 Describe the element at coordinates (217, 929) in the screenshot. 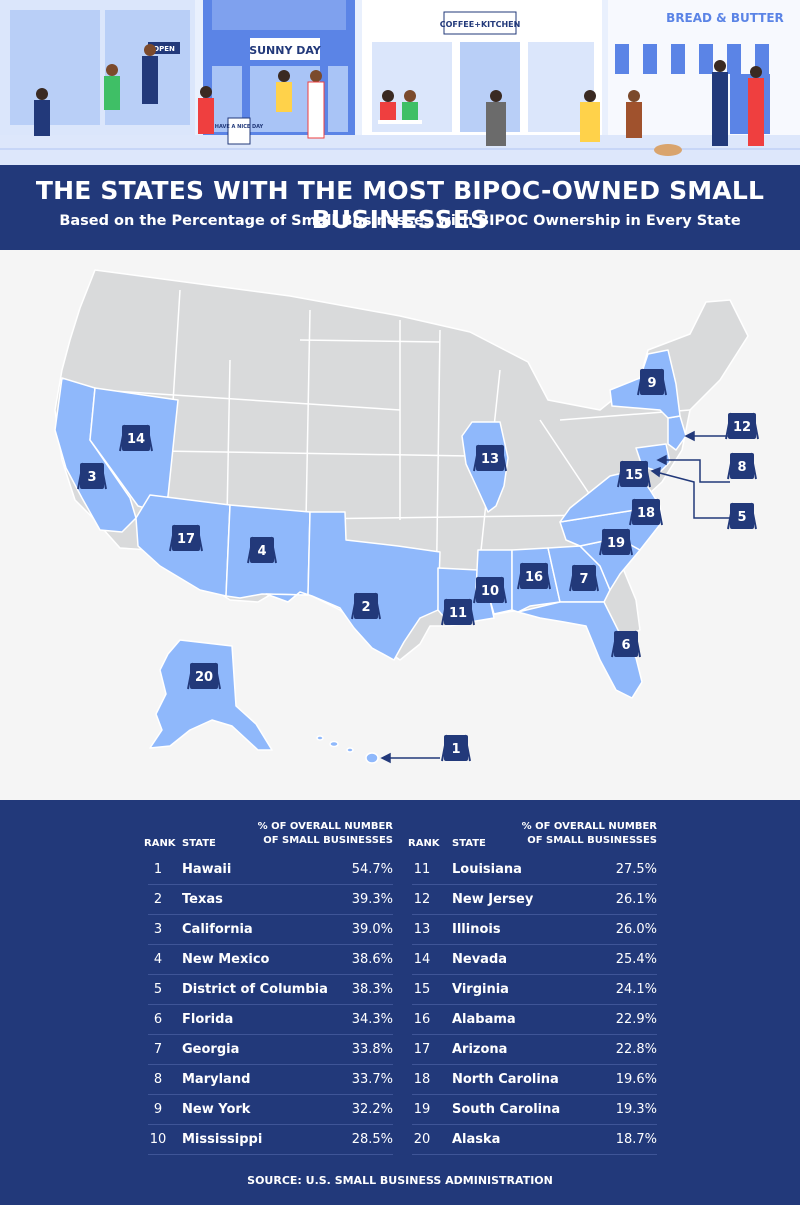

I see `state-cell: California` at that location.